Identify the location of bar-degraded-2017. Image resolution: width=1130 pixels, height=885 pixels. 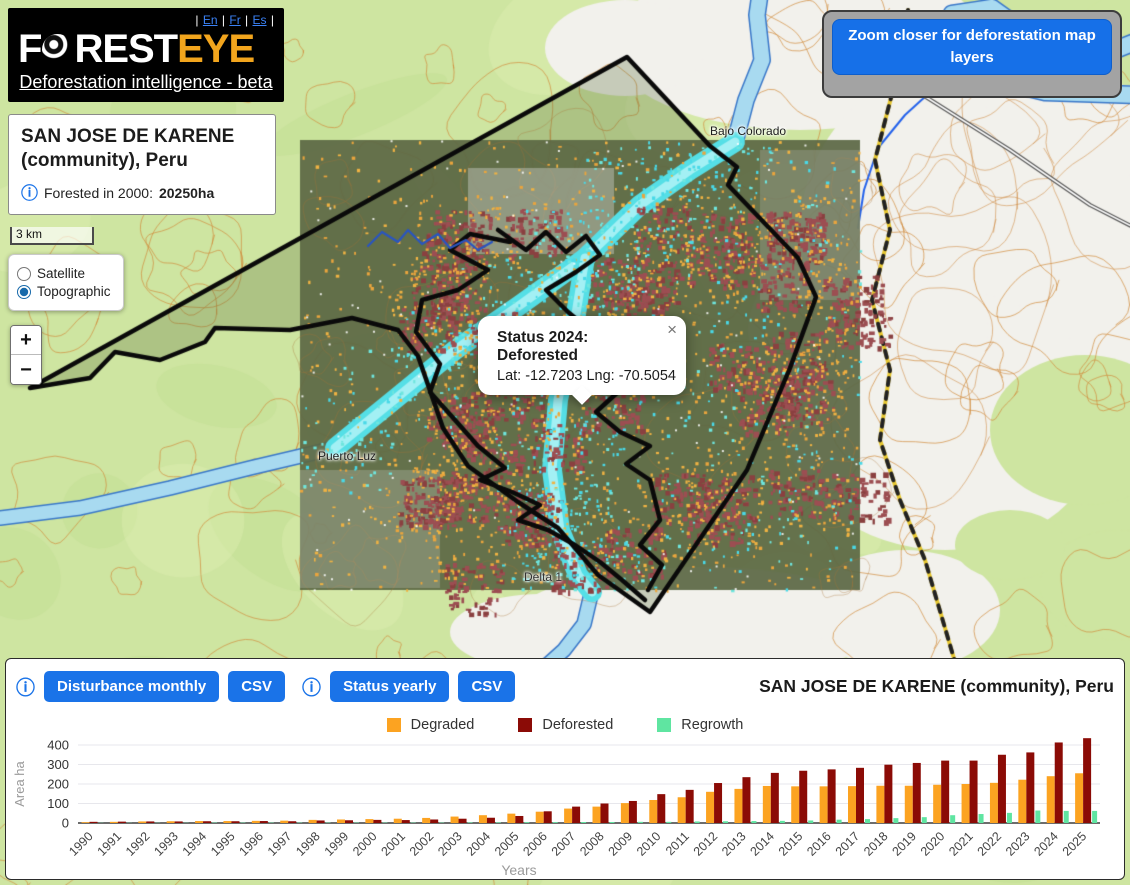
(852, 804).